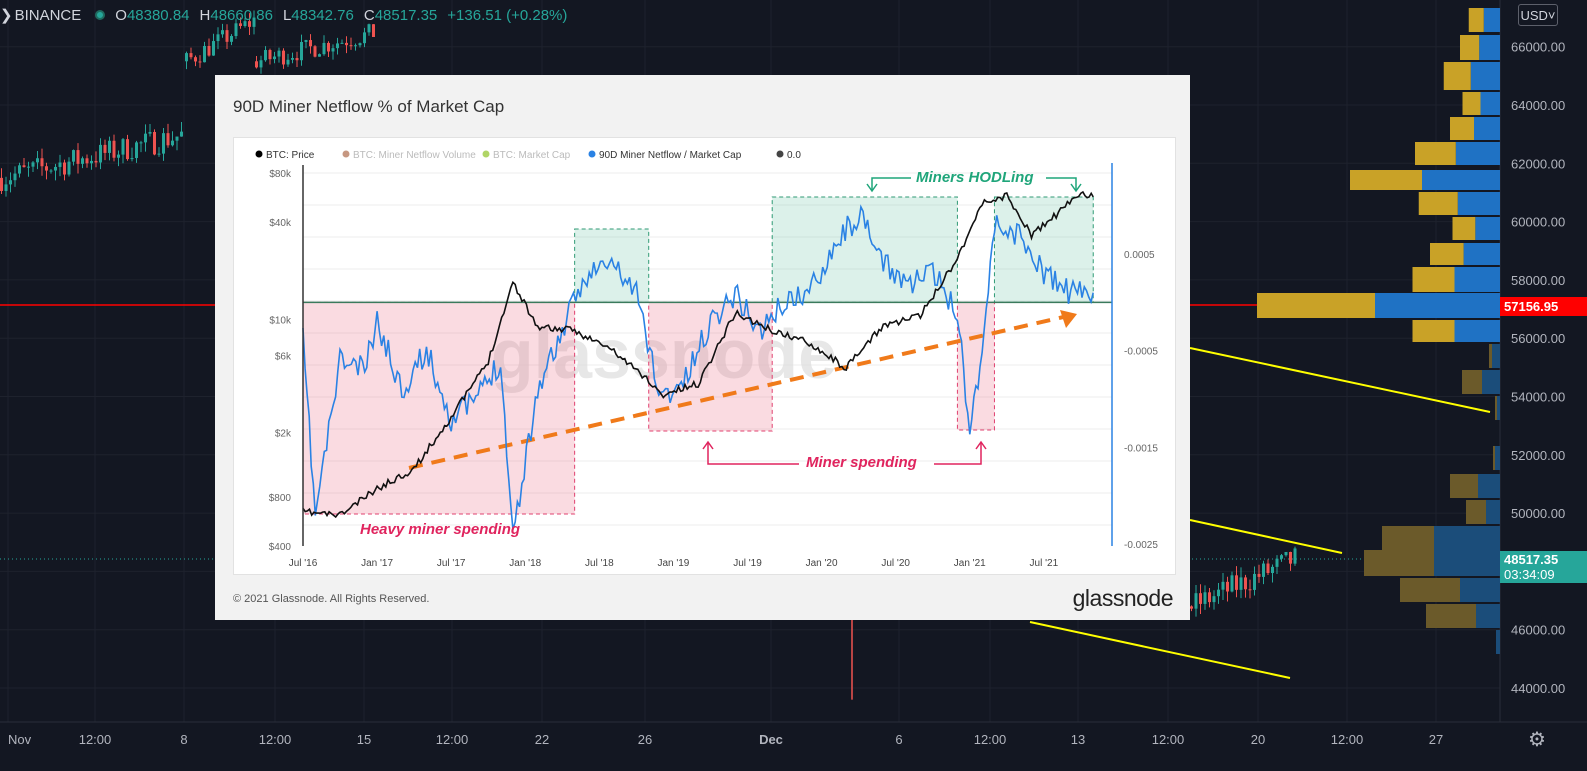  I want to click on change-value: +136.51 (+0.28%), so click(507, 15).